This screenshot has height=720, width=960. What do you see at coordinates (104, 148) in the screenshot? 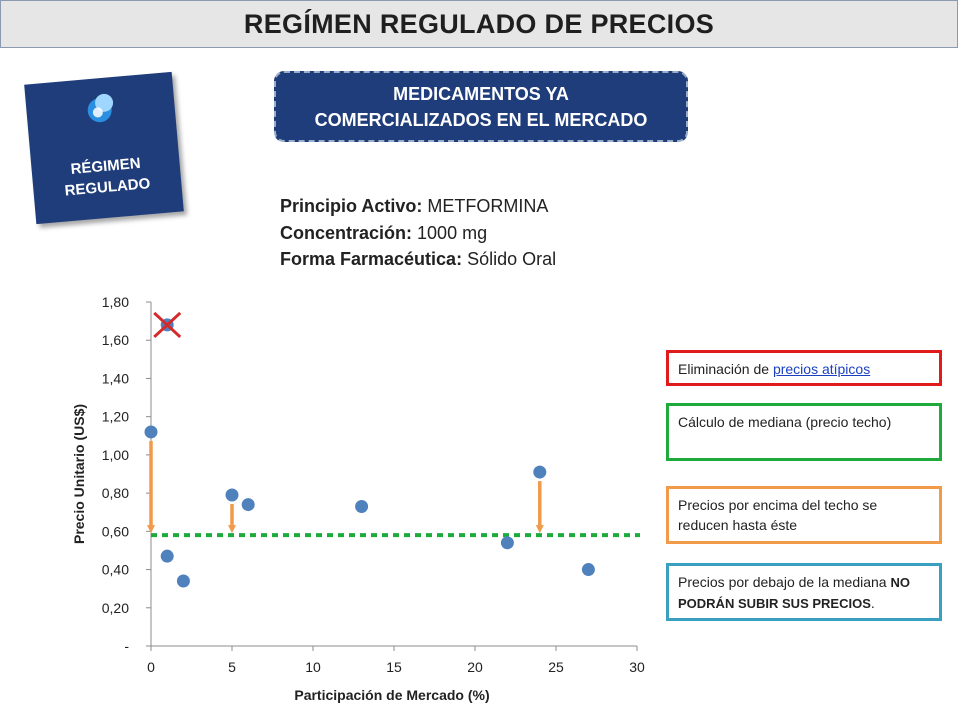
I see `regime-badge: RÉGIMEN REGULADO` at bounding box center [104, 148].